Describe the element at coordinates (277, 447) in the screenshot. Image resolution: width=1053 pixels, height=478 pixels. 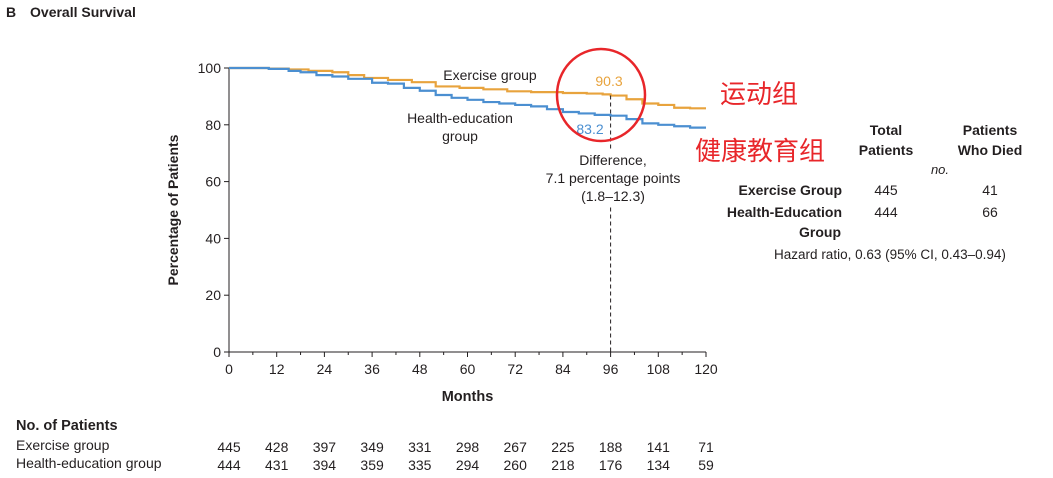
I see `at-risk-value: 428` at that location.